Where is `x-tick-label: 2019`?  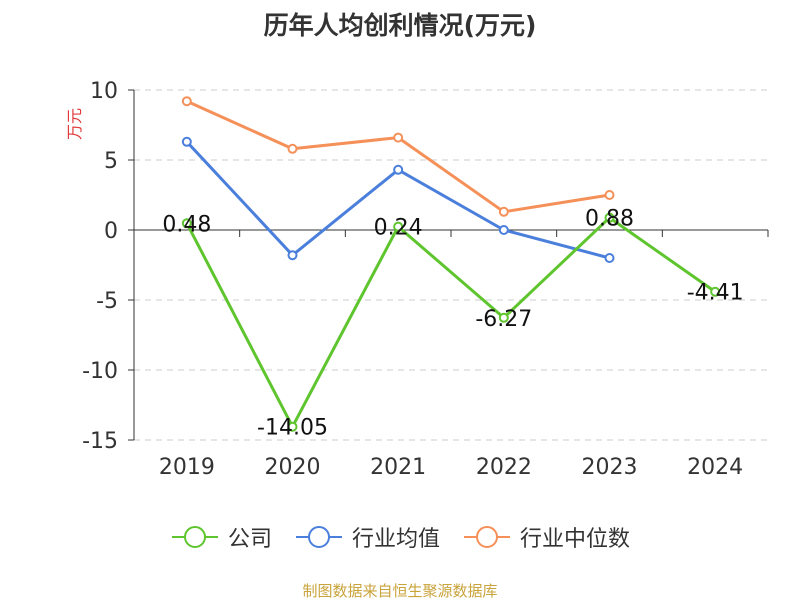 x-tick-label: 2019 is located at coordinates (187, 467).